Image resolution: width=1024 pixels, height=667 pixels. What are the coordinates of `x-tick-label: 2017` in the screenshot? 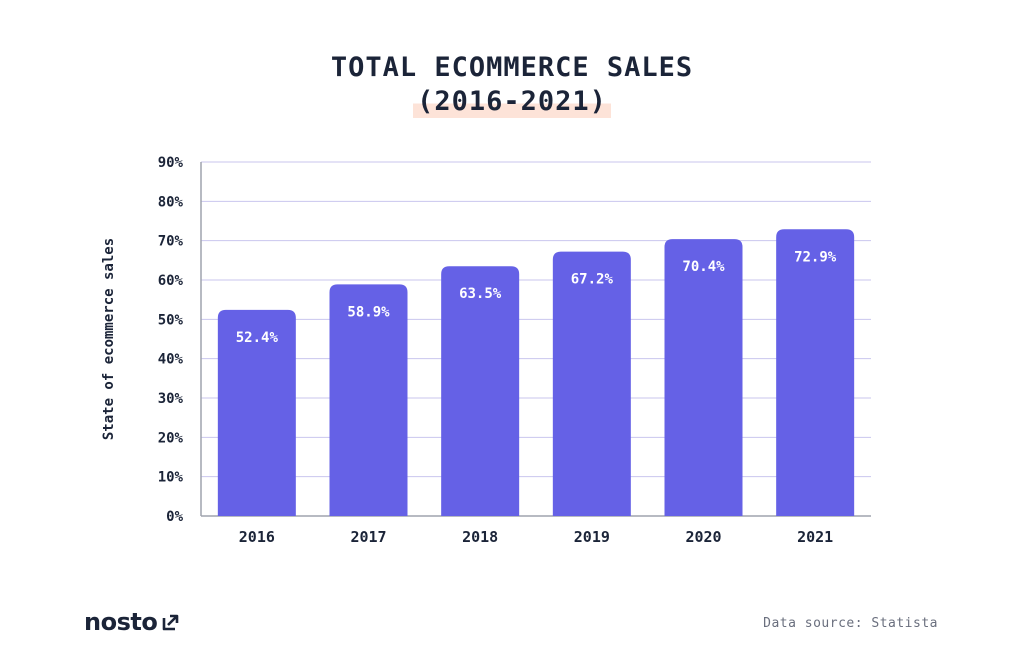 It's located at (368, 537).